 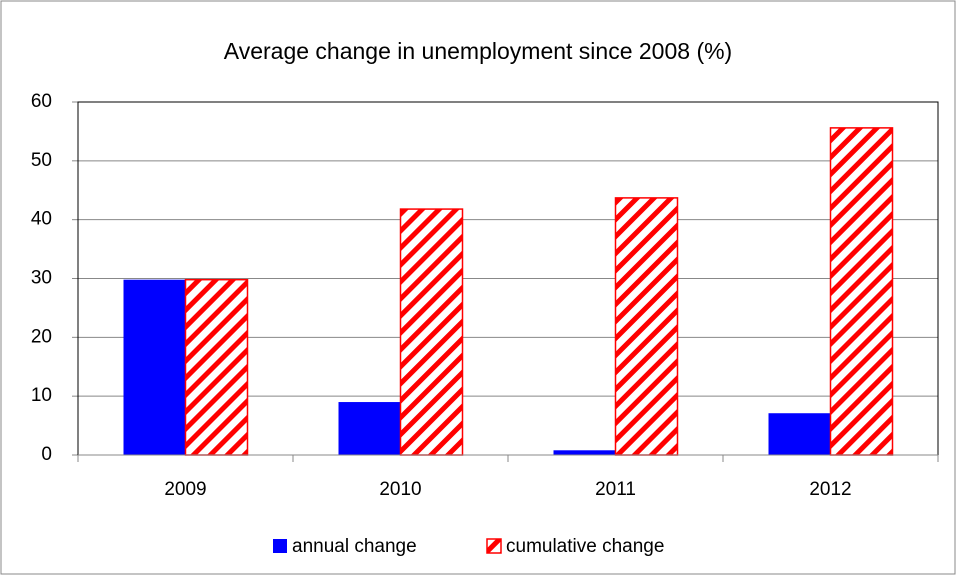 What do you see at coordinates (400, 489) in the screenshot?
I see `x-tick-label: 2010` at bounding box center [400, 489].